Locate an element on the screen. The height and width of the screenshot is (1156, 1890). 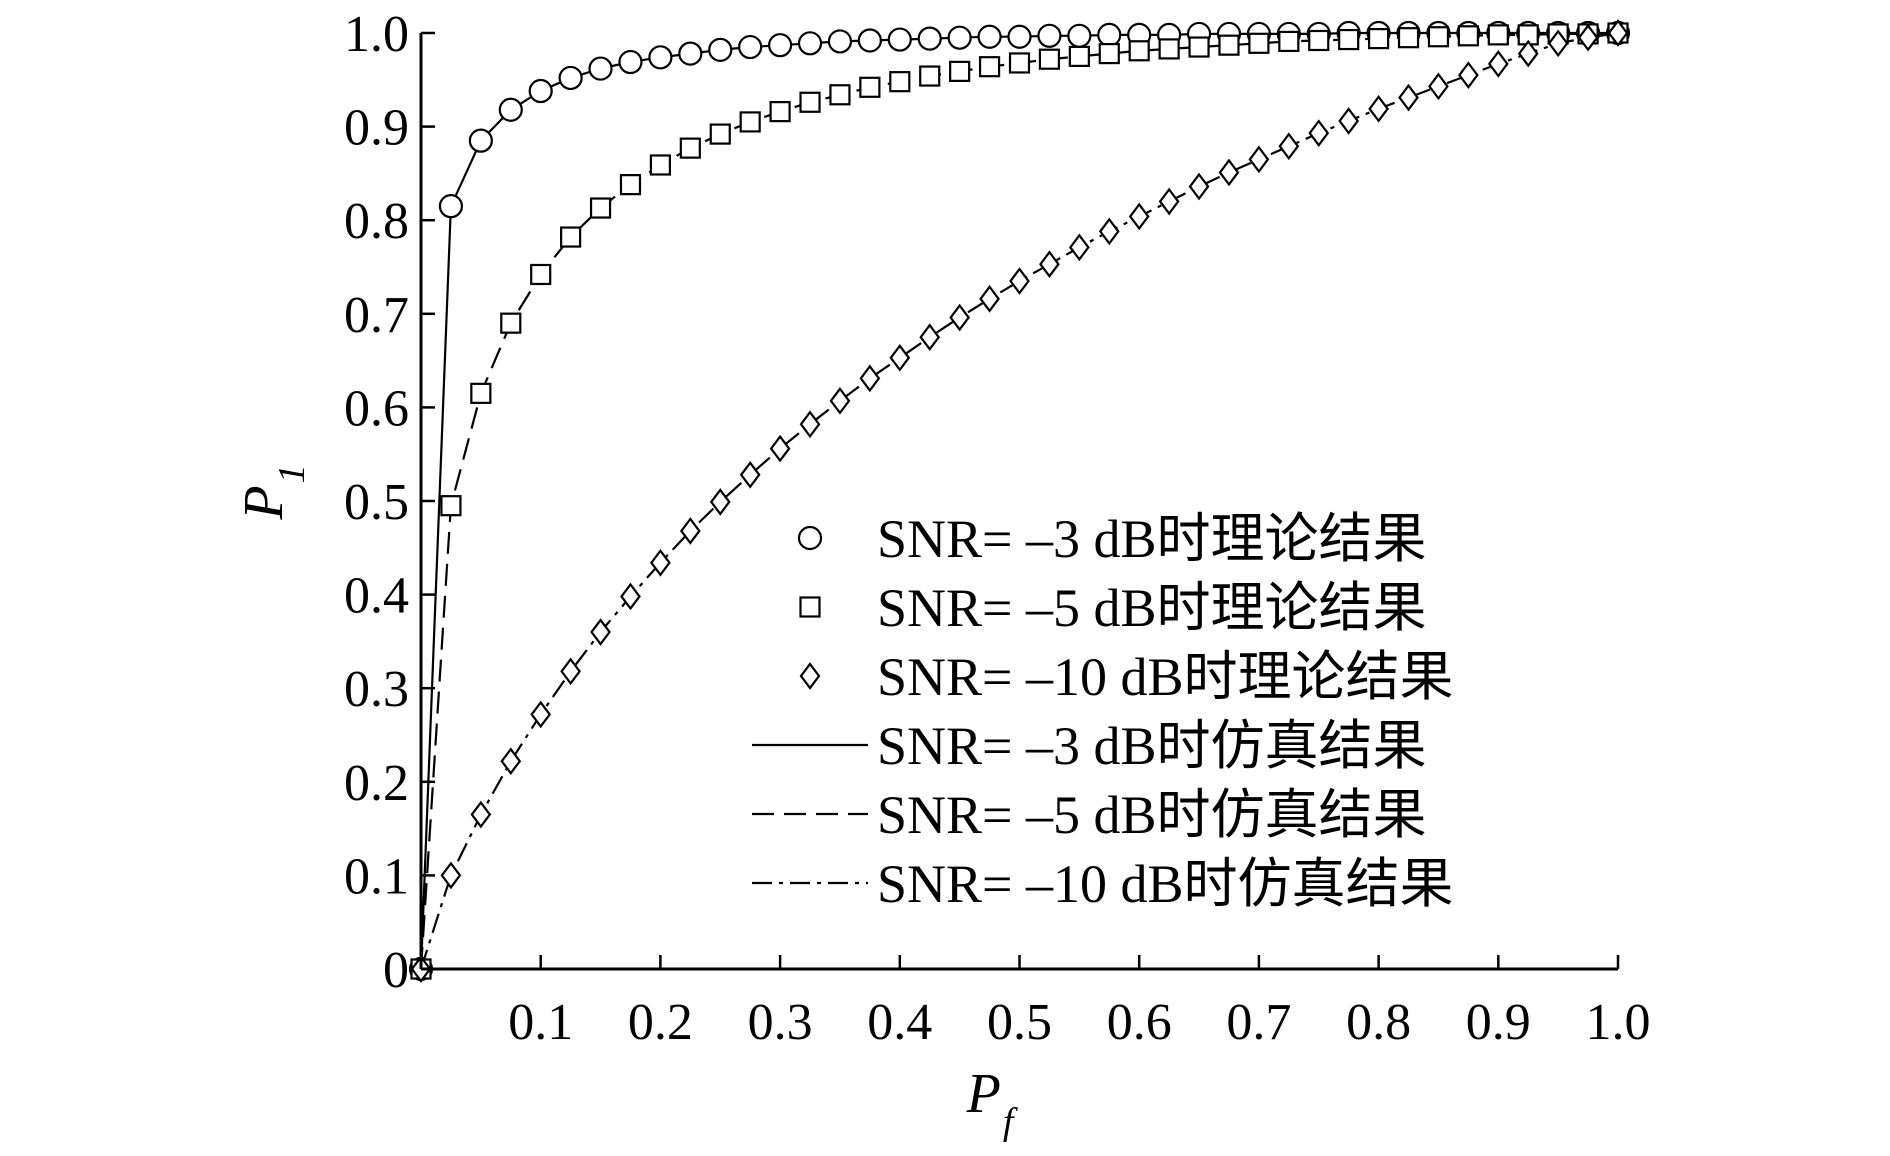
x-tick-label: 0.9 is located at coordinates (1498, 1022).